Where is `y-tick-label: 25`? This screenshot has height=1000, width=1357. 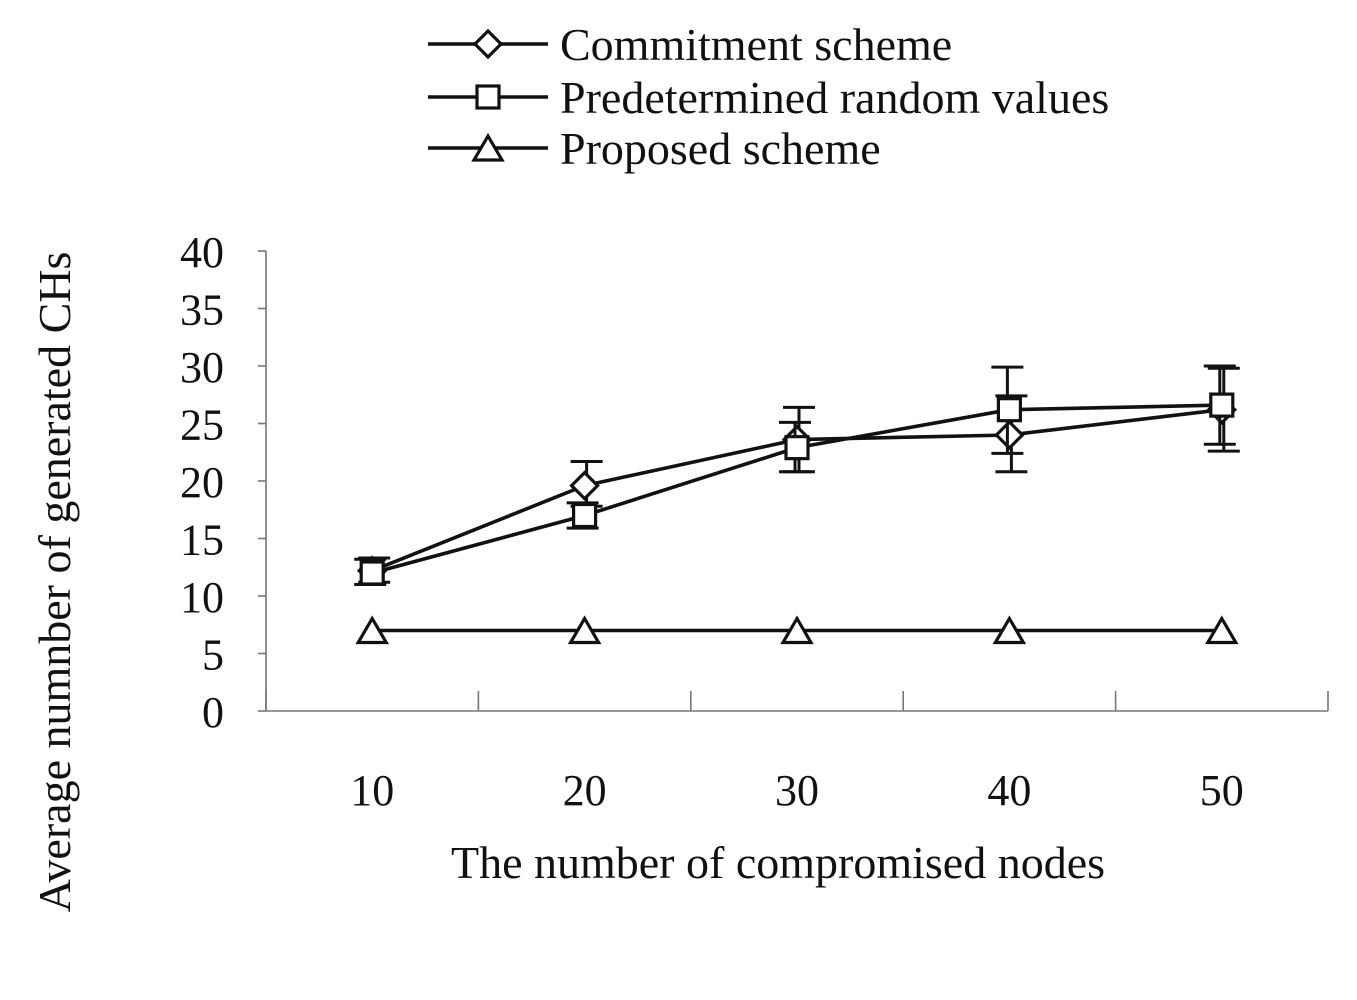 y-tick-label: 25 is located at coordinates (202, 425).